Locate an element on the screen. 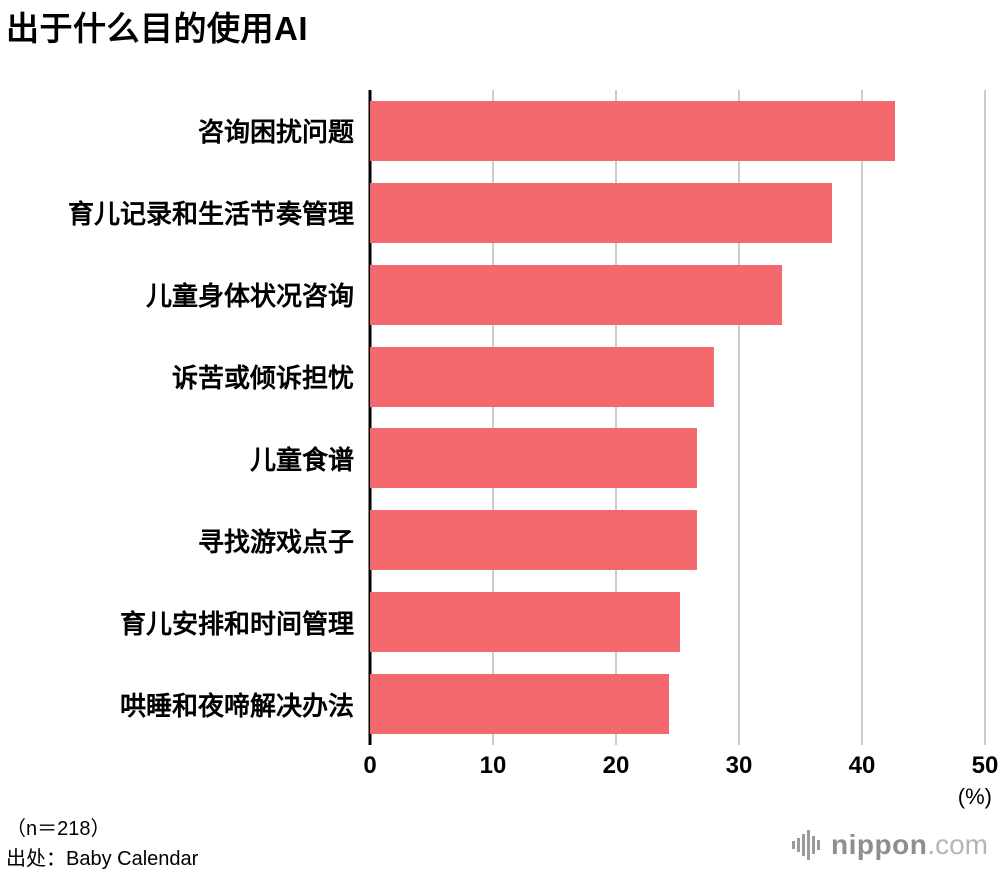 The image size is (1000, 876). y-axis-line is located at coordinates (370, 417).